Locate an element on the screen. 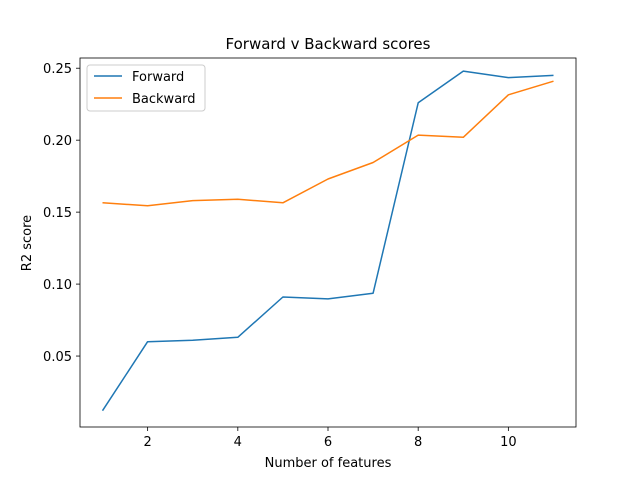 The height and width of the screenshot is (484, 640). x-axis: 2 4 6 8 10 is located at coordinates (330, 438).